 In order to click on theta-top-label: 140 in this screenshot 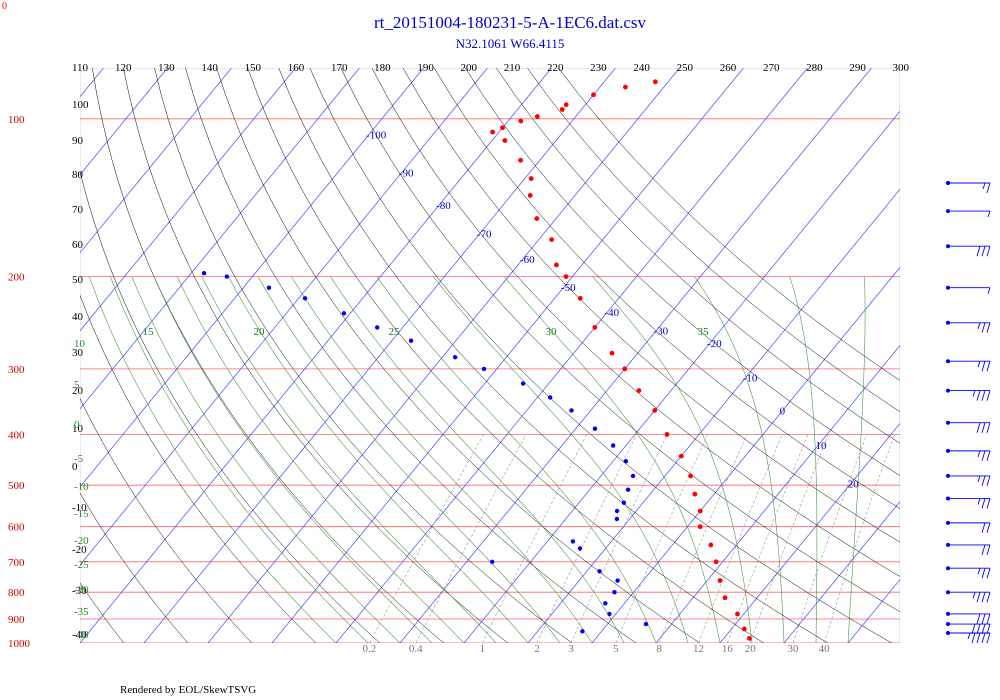, I will do `click(209, 68)`.